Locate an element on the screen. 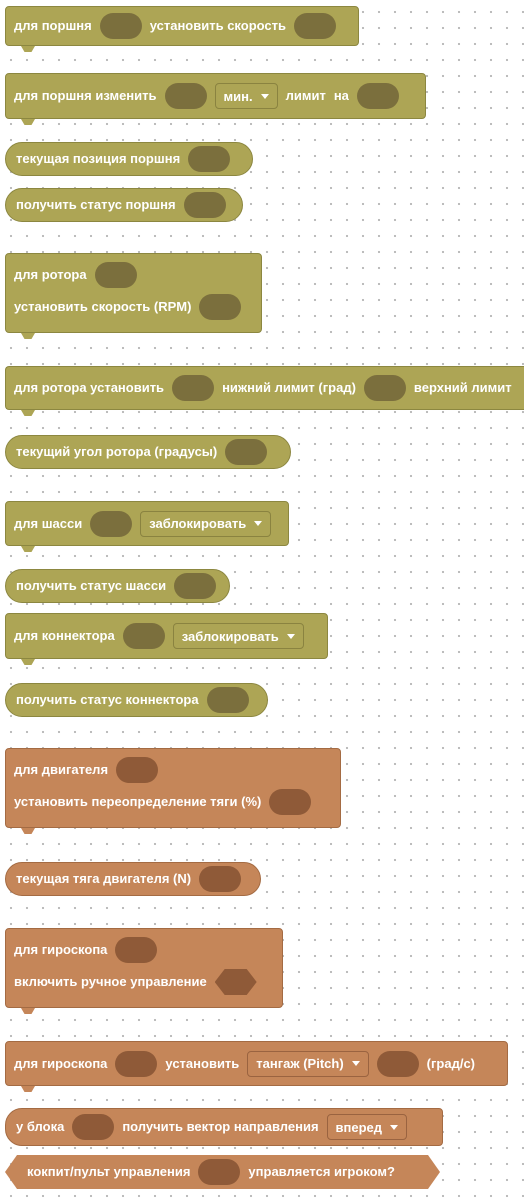 This screenshot has height=1204, width=524. block-row: для ротора is located at coordinates (75, 275).